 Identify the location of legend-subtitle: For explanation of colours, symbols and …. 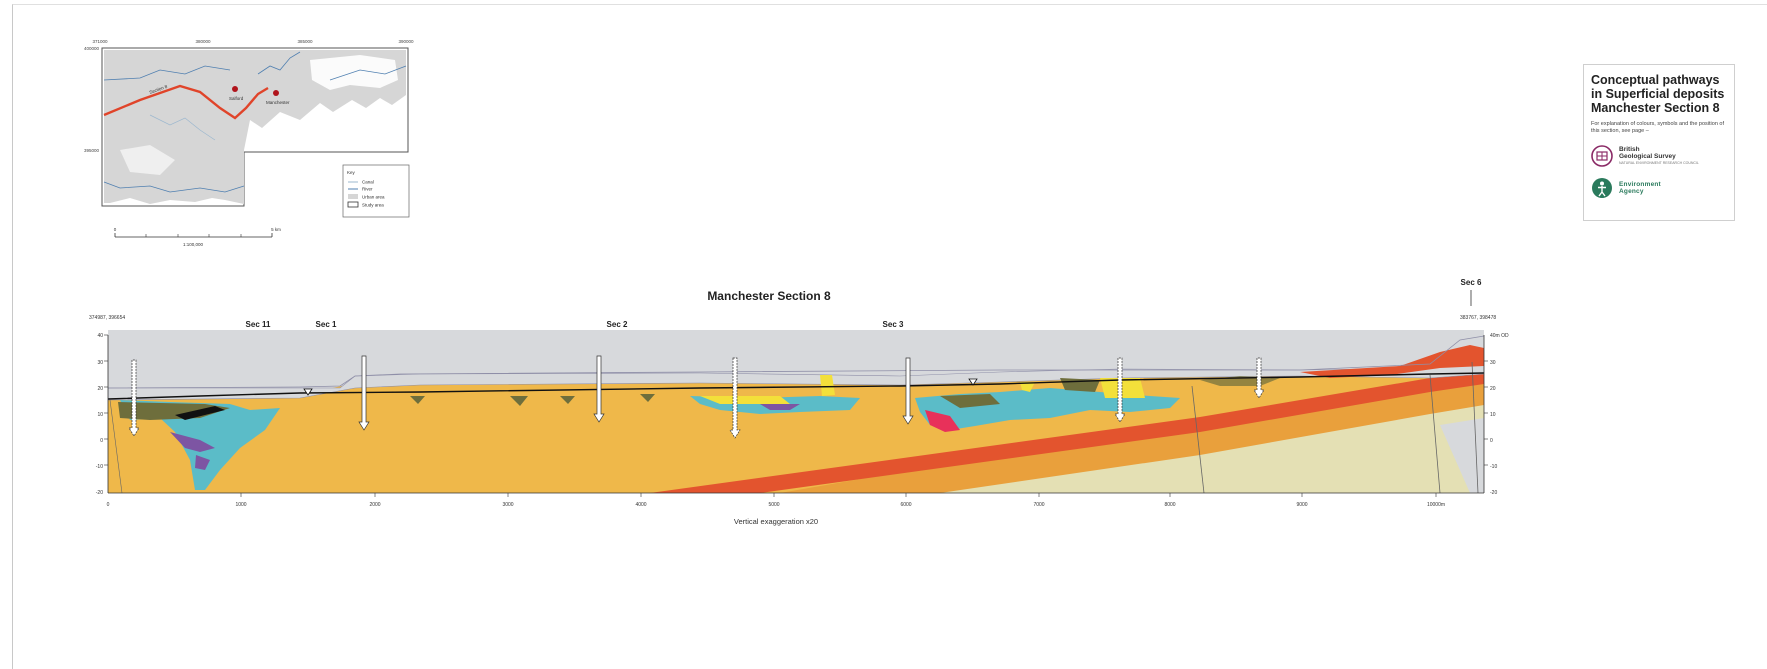
(1657, 127).